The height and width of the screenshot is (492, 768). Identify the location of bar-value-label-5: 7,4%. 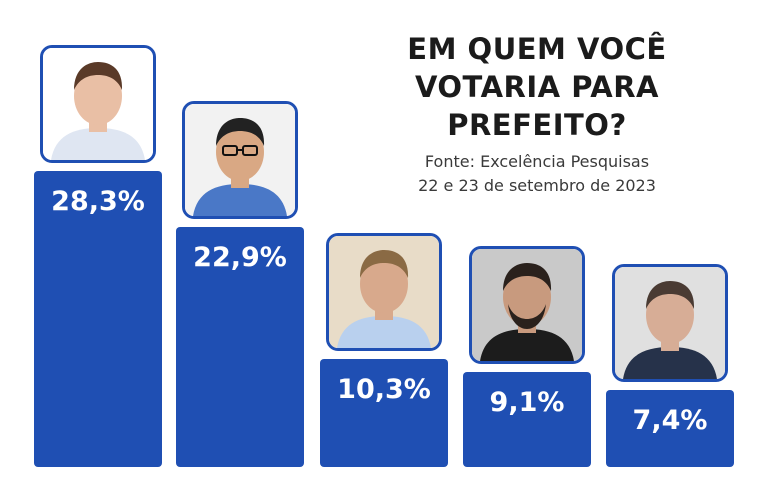
(670, 420).